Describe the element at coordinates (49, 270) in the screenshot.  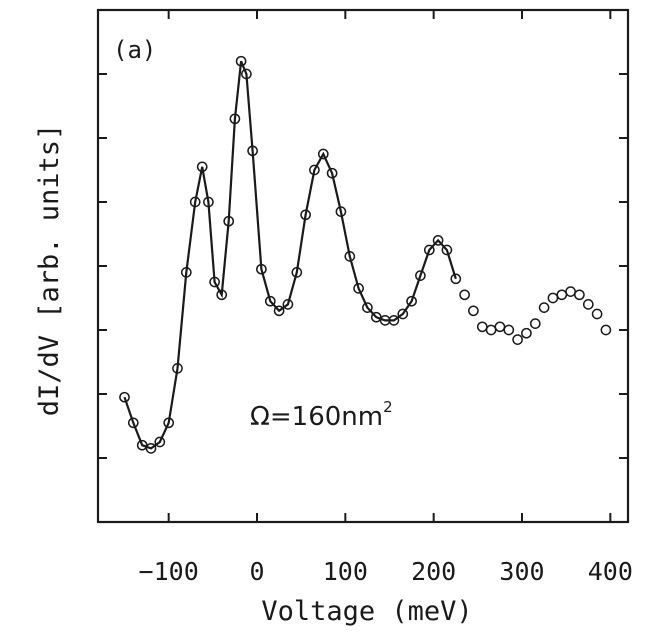
I see `y-axis-title: dI/dV [arb. units]` at that location.